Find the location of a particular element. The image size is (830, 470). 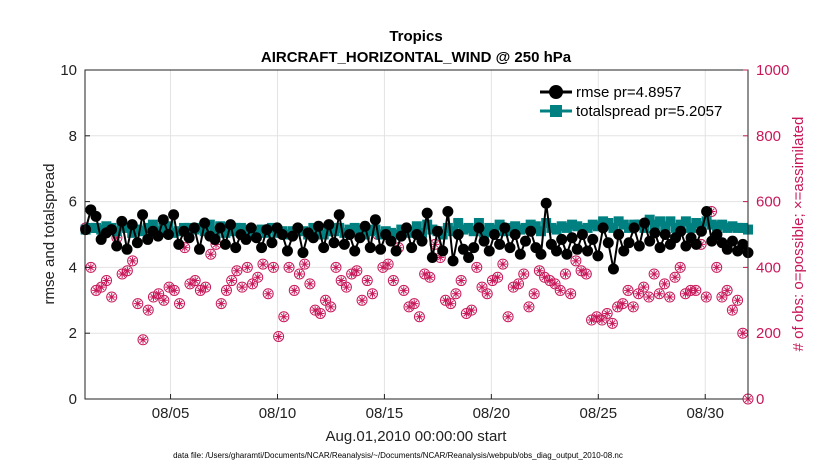

x-axis-ticks: 08/05 08/10 08/15 08/20 08/25 08/30 is located at coordinates (438, 408).